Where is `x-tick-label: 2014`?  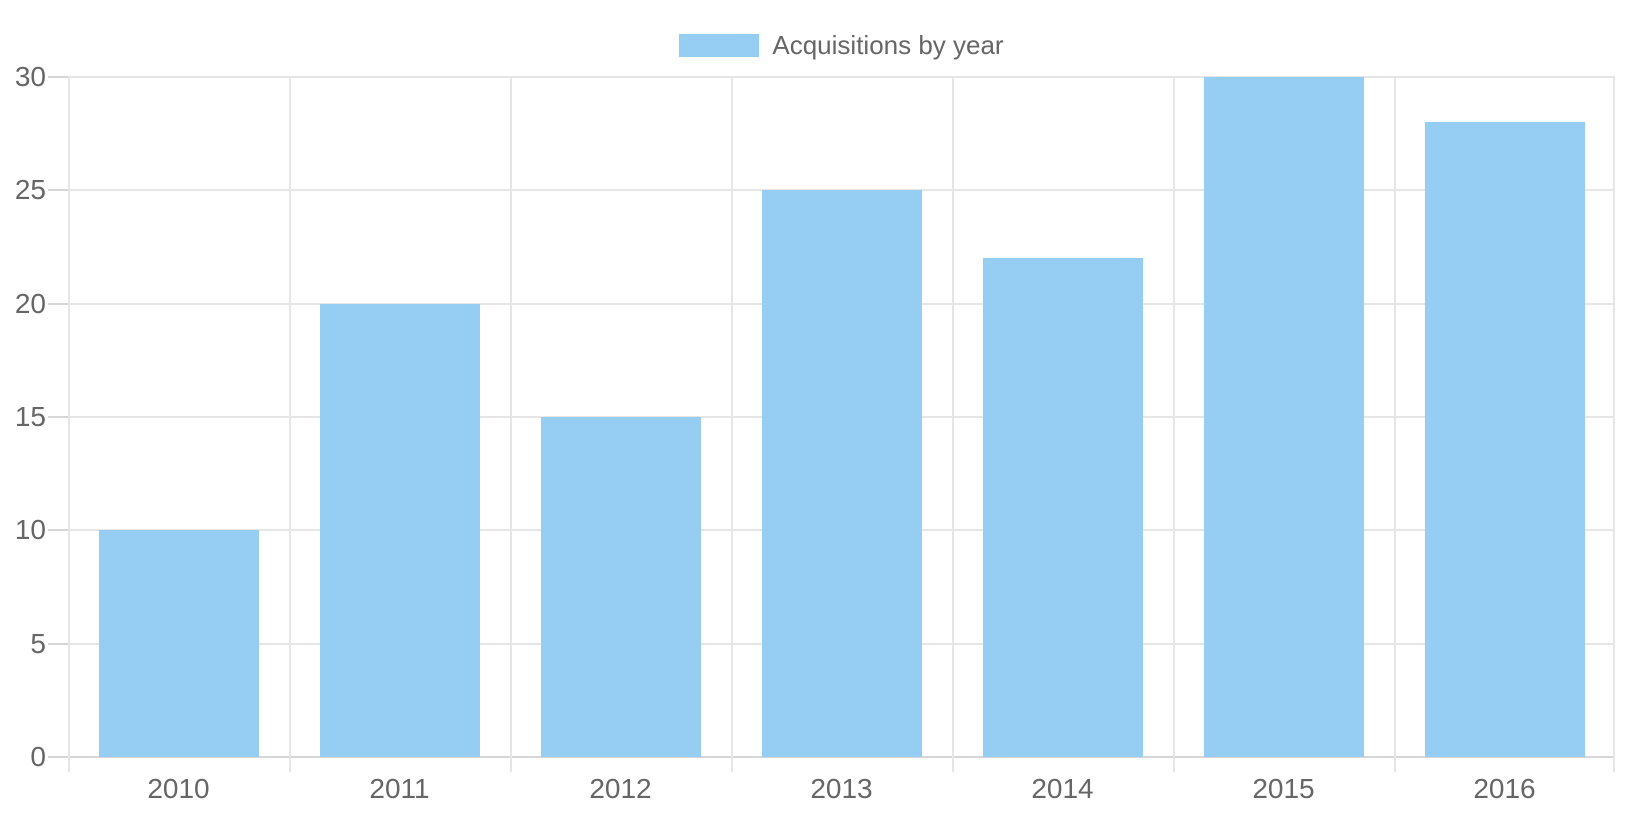
x-tick-label: 2014 is located at coordinates (1062, 788).